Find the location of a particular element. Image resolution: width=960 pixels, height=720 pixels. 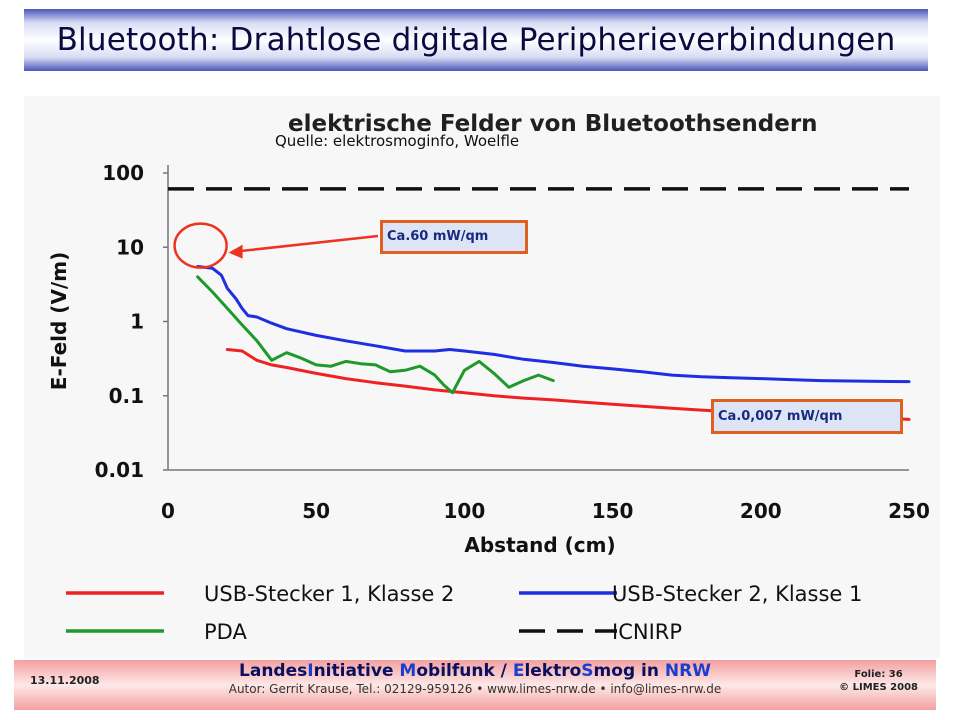

arrow-line is located at coordinates (306, 243).